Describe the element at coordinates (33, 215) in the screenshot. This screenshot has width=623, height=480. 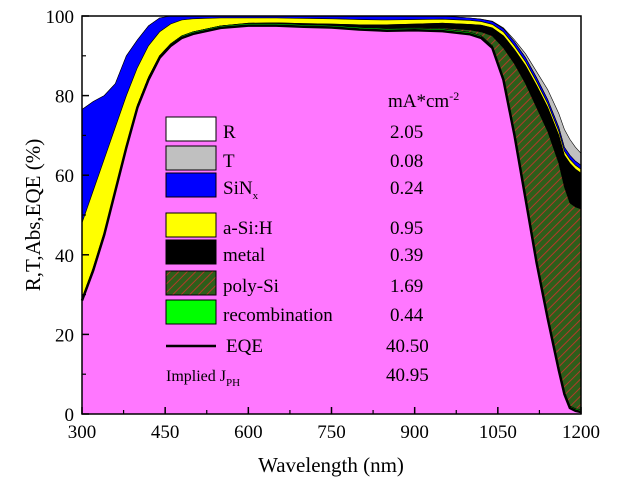
I see `y-axis-title: R,T,Abs,EQE (%)` at that location.